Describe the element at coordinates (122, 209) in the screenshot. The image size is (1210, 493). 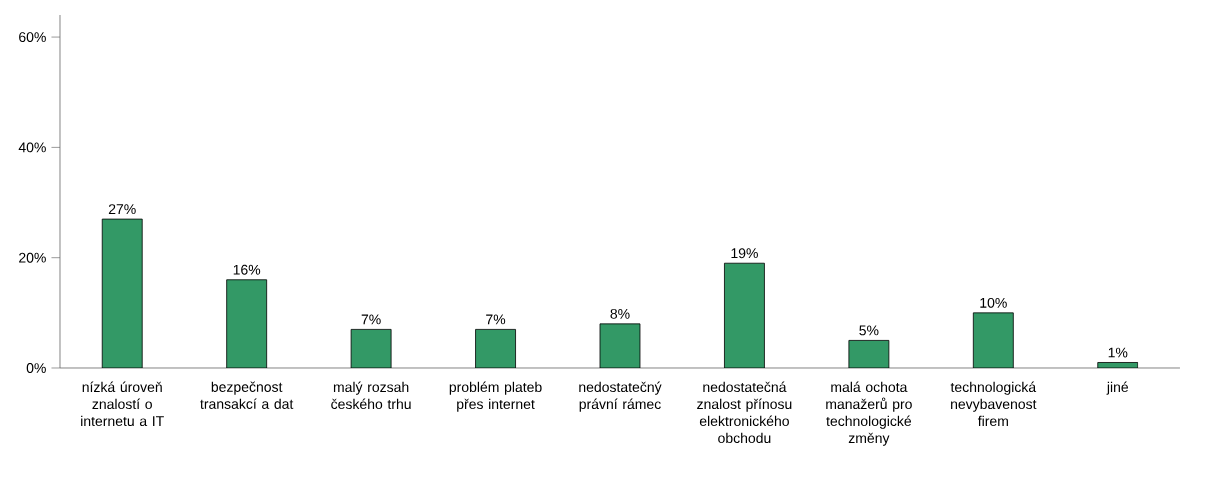
I see `data-label: 27%` at that location.